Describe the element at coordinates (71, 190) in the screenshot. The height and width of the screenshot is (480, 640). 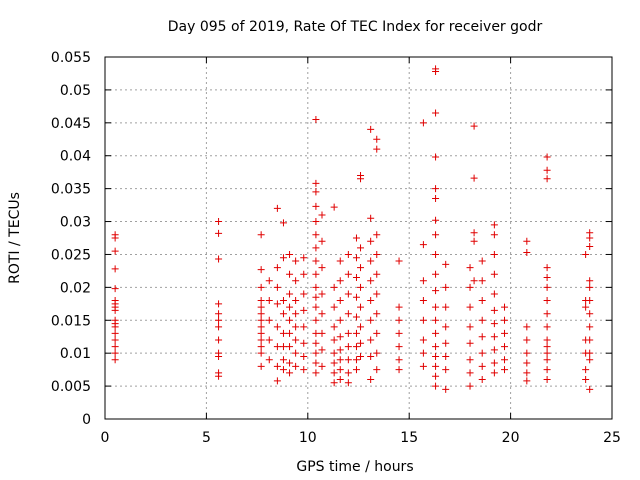
I see `y-tick-label: 0.035` at that location.